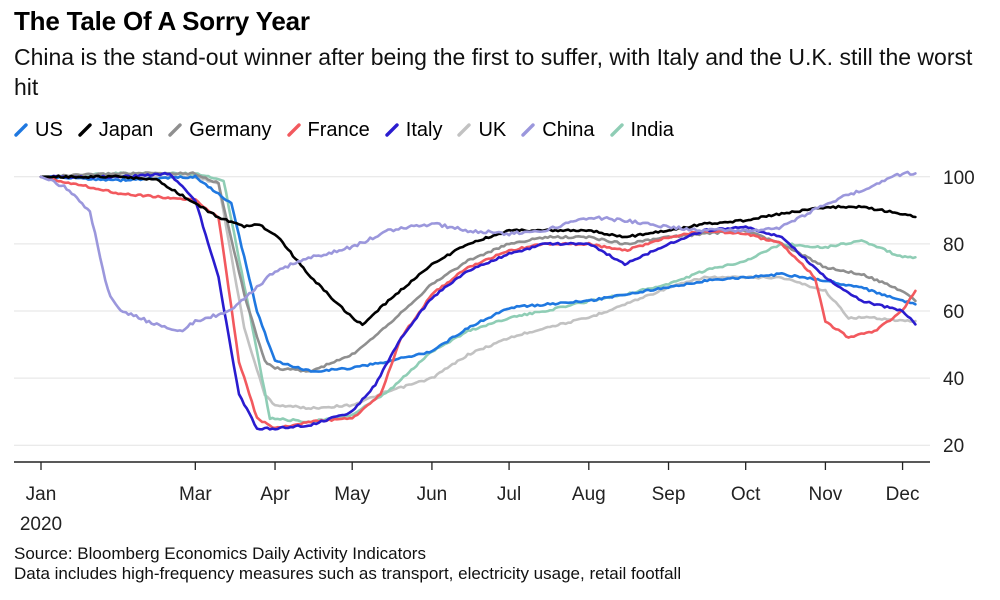 This screenshot has width=1000, height=600. What do you see at coordinates (953, 245) in the screenshot?
I see `y-tick-label: 80` at bounding box center [953, 245].